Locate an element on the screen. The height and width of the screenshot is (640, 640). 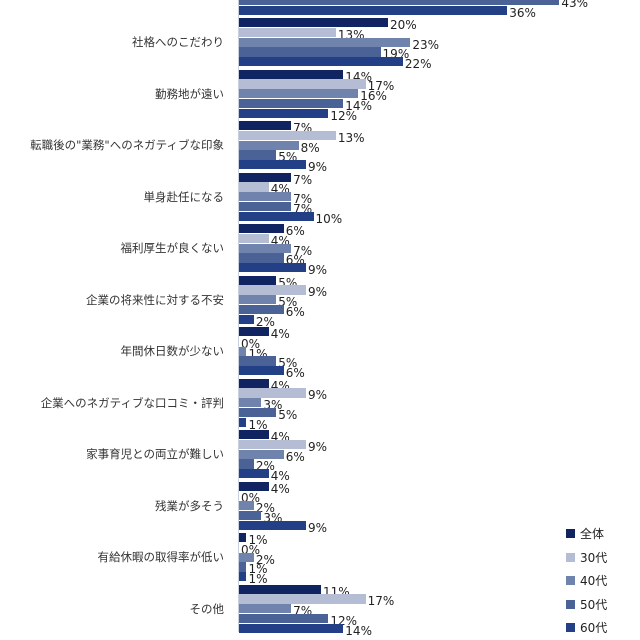
legend: 全体 30代 40代 50代 60代 is located at coordinates (586, 581).